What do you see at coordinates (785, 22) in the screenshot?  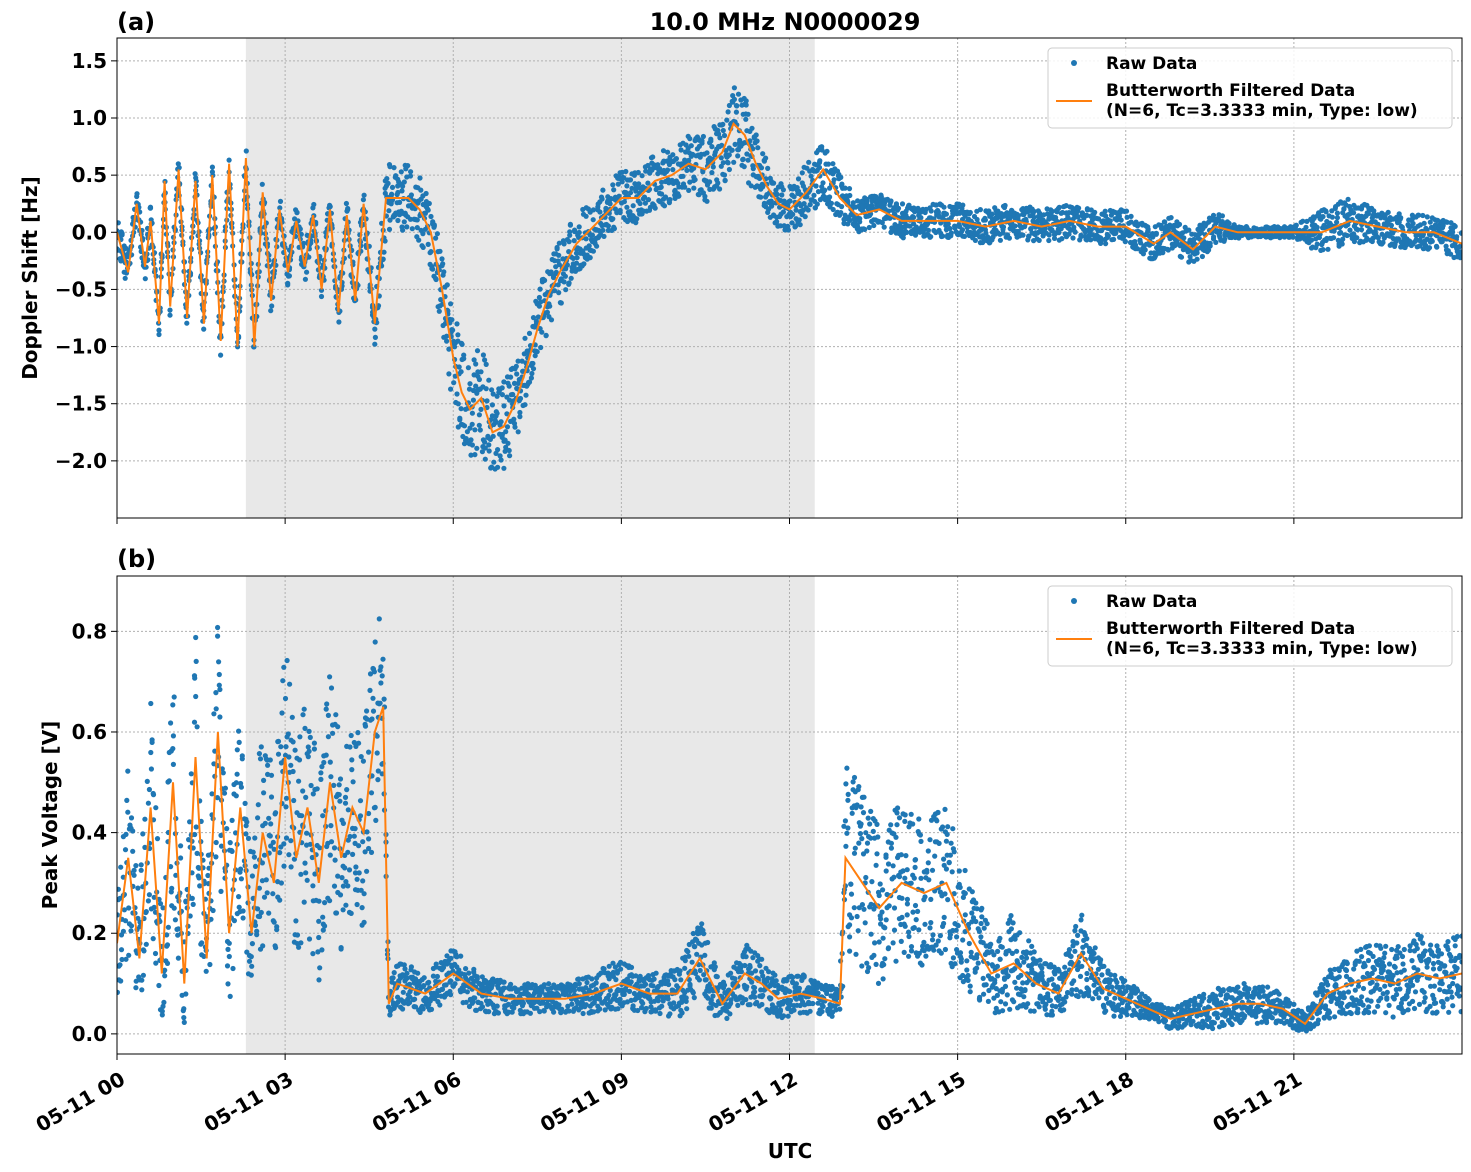 I see `figure-title: 10.0 MHz N0000029` at bounding box center [785, 22].